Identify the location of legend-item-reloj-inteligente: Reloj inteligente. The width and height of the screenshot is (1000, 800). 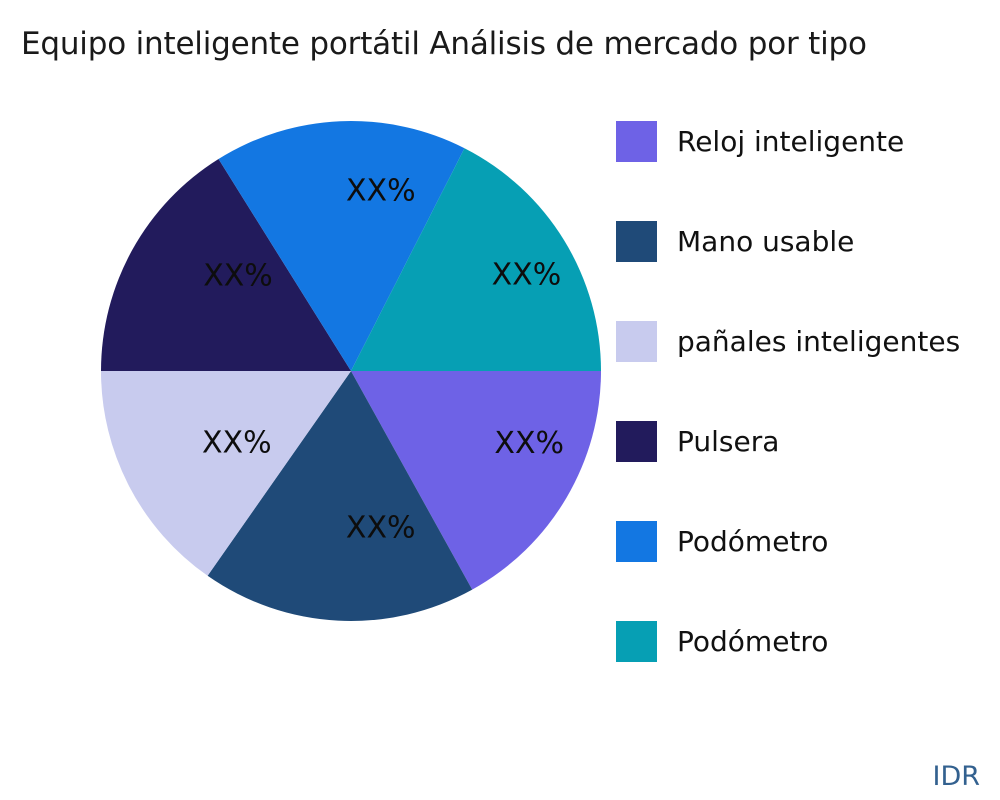
(788, 141).